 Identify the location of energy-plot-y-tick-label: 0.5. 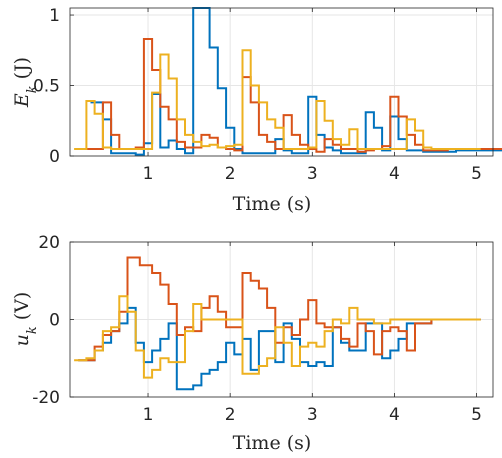
(46, 87).